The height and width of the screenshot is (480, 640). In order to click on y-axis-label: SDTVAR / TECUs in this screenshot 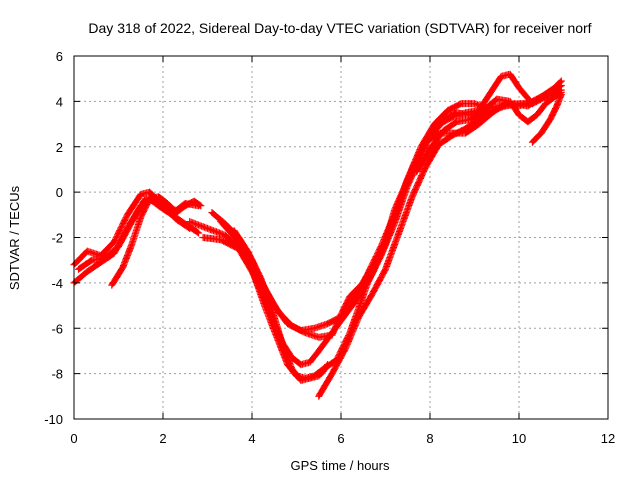, I will do `click(14, 237)`.